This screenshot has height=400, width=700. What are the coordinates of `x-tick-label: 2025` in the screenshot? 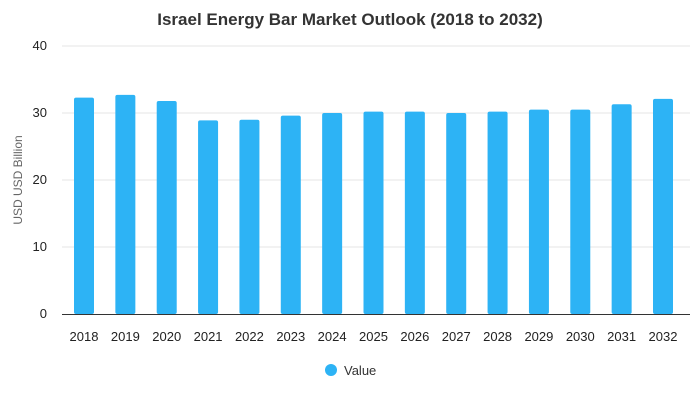 It's located at (373, 336).